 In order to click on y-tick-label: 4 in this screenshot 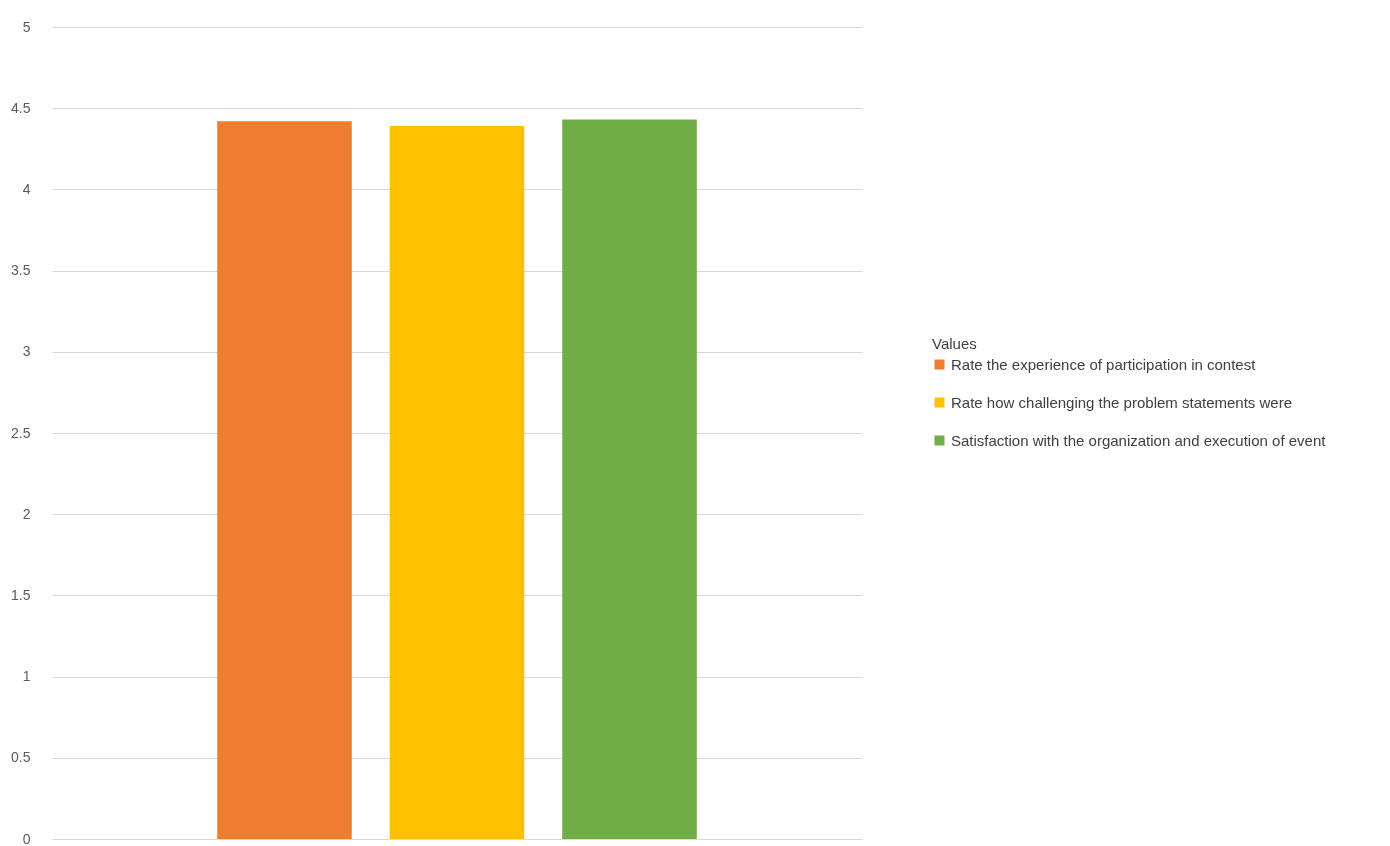, I will do `click(26, 188)`.